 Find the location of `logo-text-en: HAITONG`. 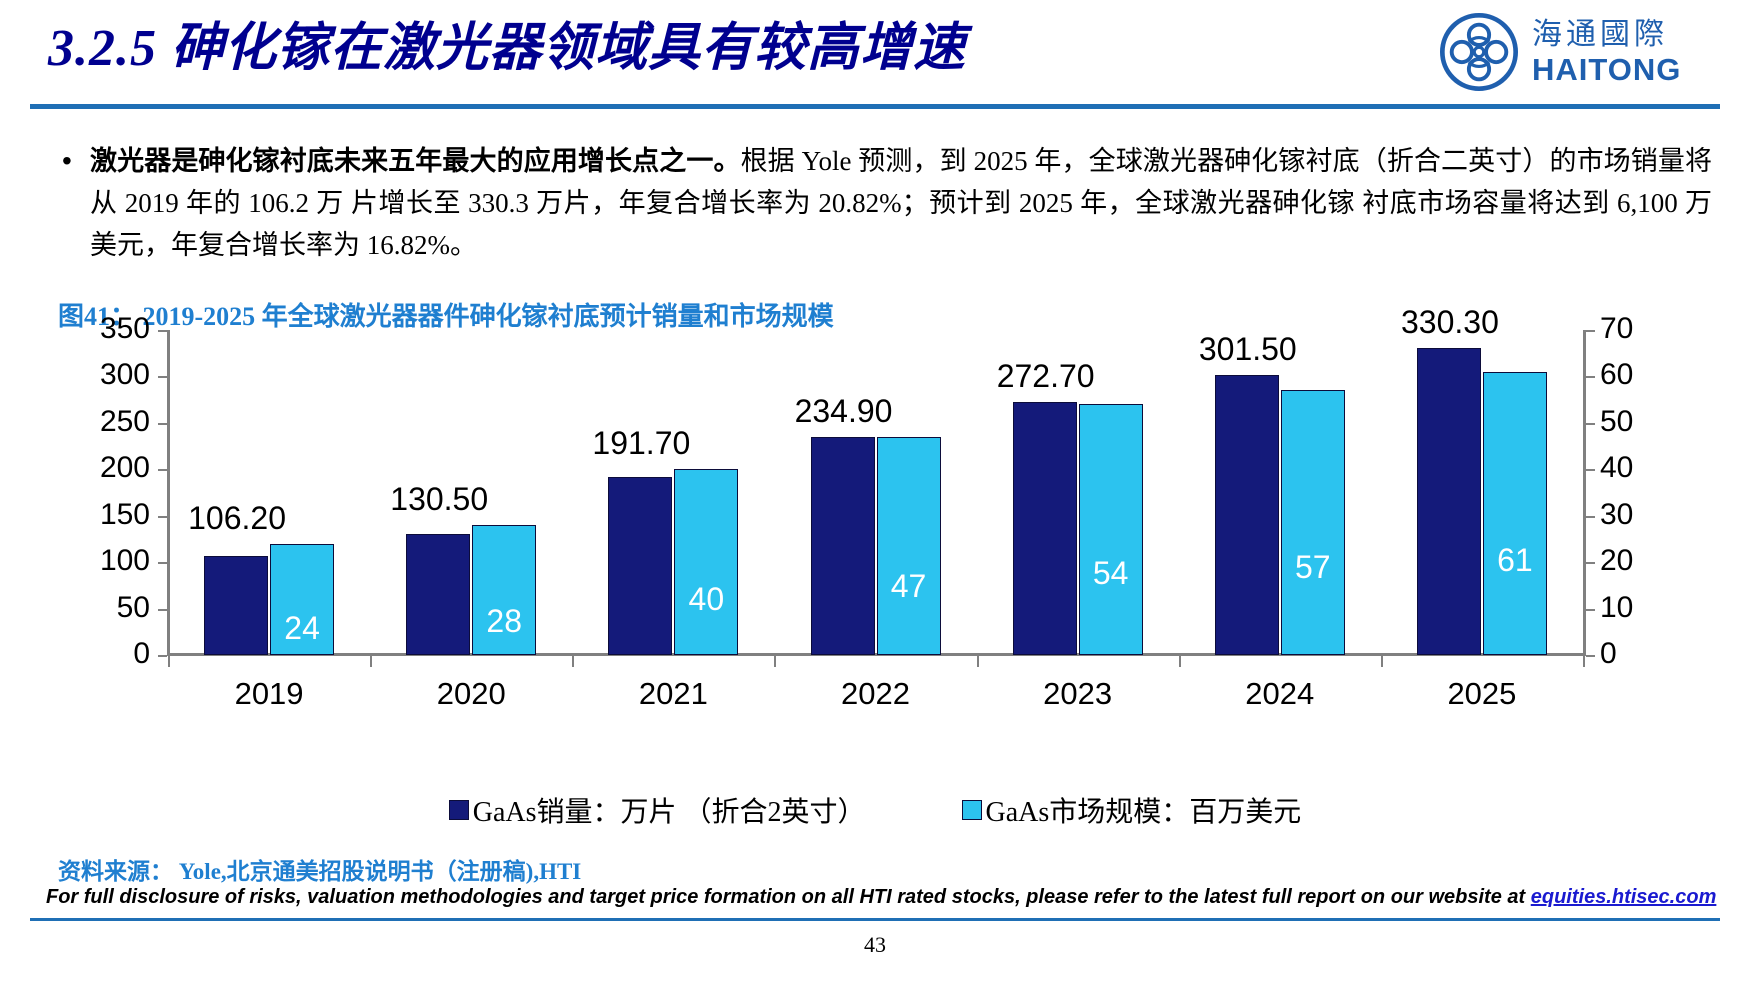

logo-text-en: HAITONG is located at coordinates (1607, 69).